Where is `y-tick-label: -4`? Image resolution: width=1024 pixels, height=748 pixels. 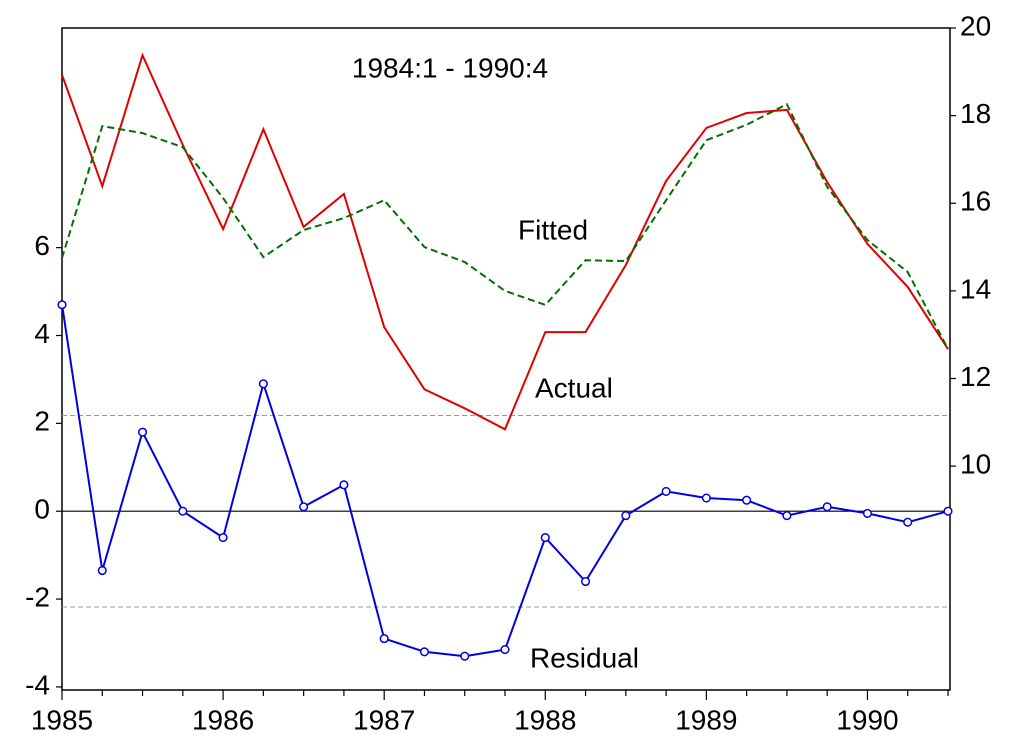
y-tick-label: -4 is located at coordinates (37, 684).